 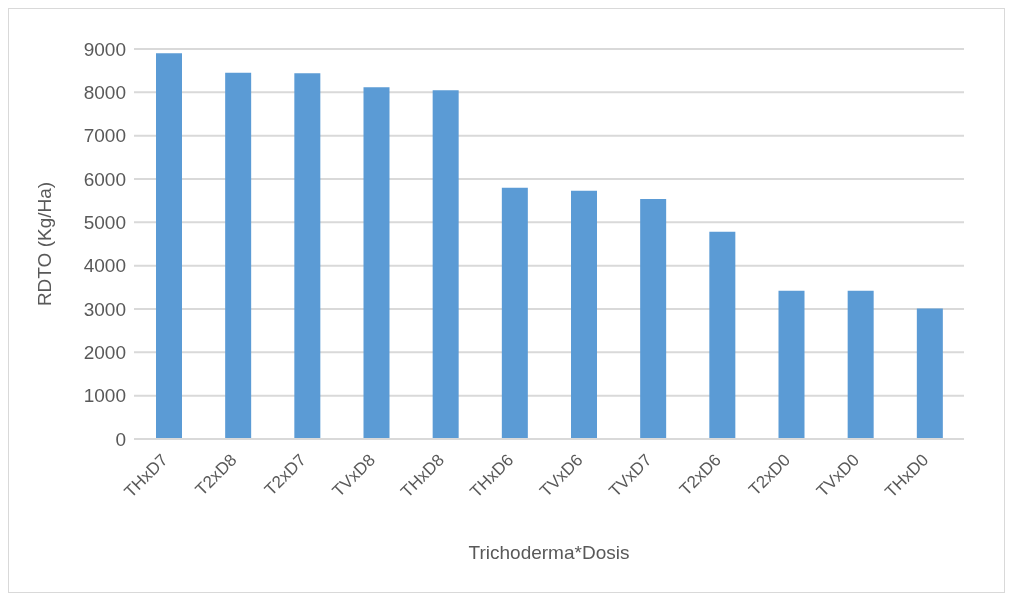 I want to click on y-tick-label: 9000, so click(x=104, y=49).